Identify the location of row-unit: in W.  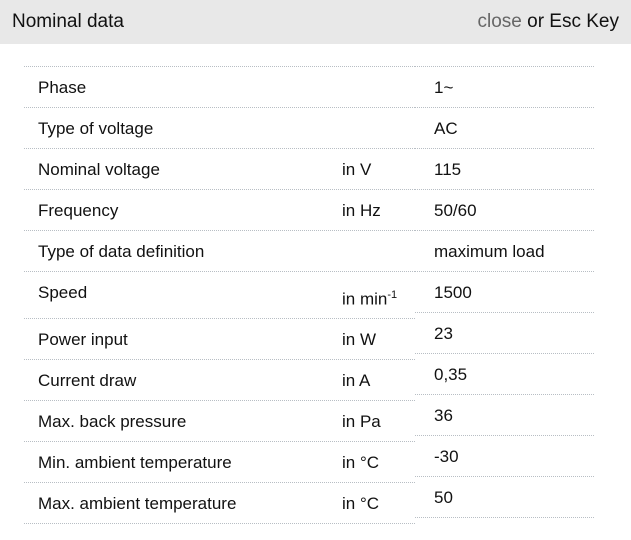
(359, 340).